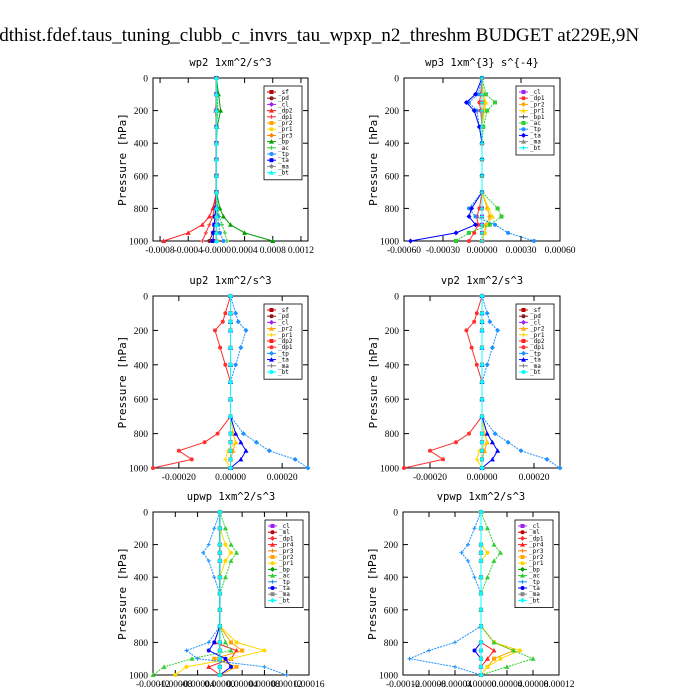  What do you see at coordinates (533, 685) in the screenshot?
I see `x-tick-label: 0.00008` at bounding box center [533, 685].